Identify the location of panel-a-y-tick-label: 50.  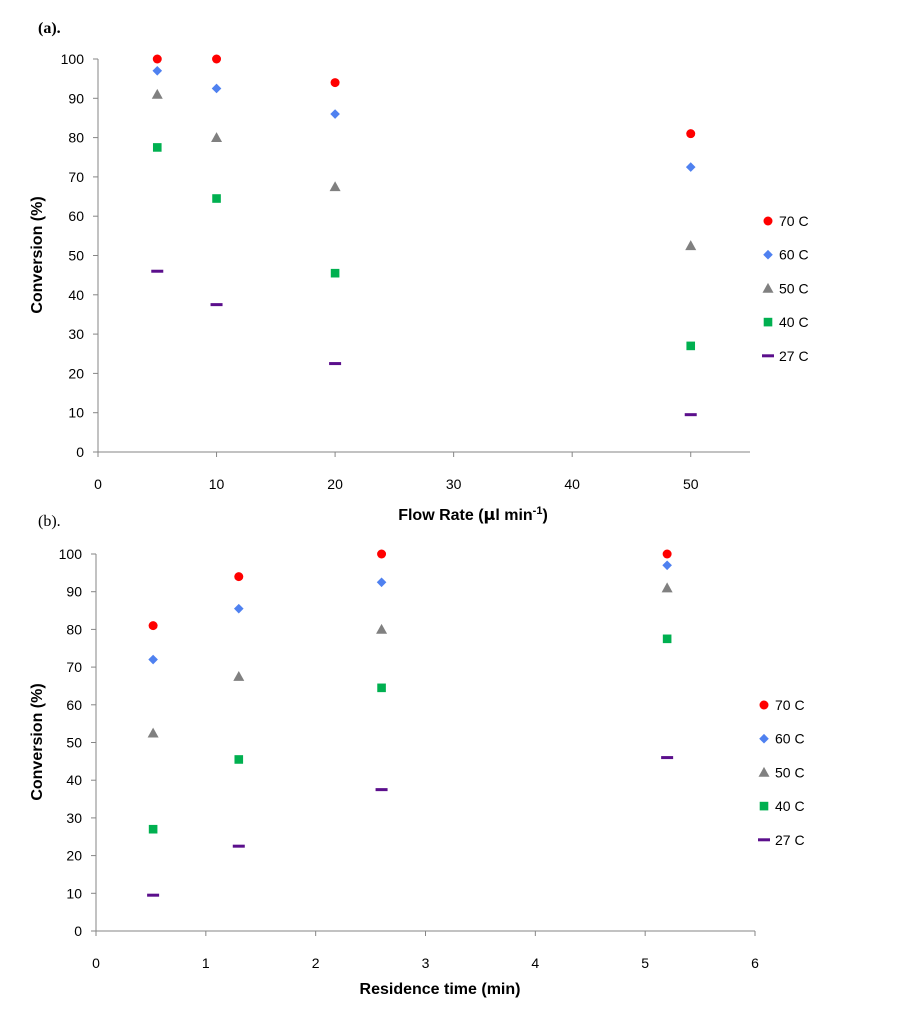
(76, 256).